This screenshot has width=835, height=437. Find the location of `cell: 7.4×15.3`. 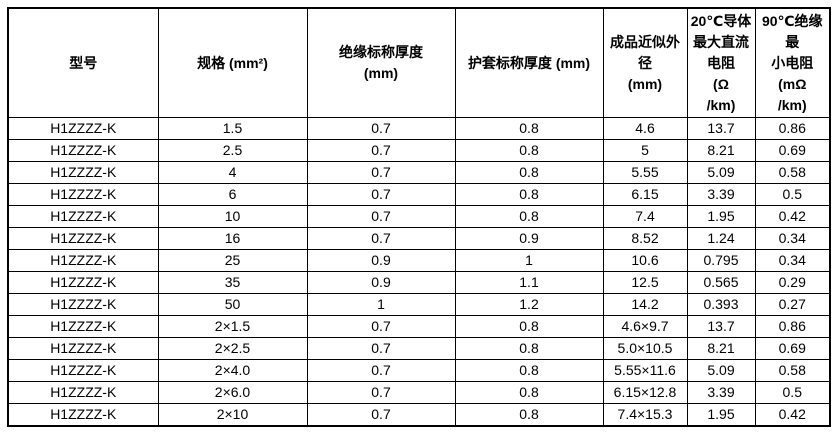

cell: 7.4×15.3 is located at coordinates (645, 415).